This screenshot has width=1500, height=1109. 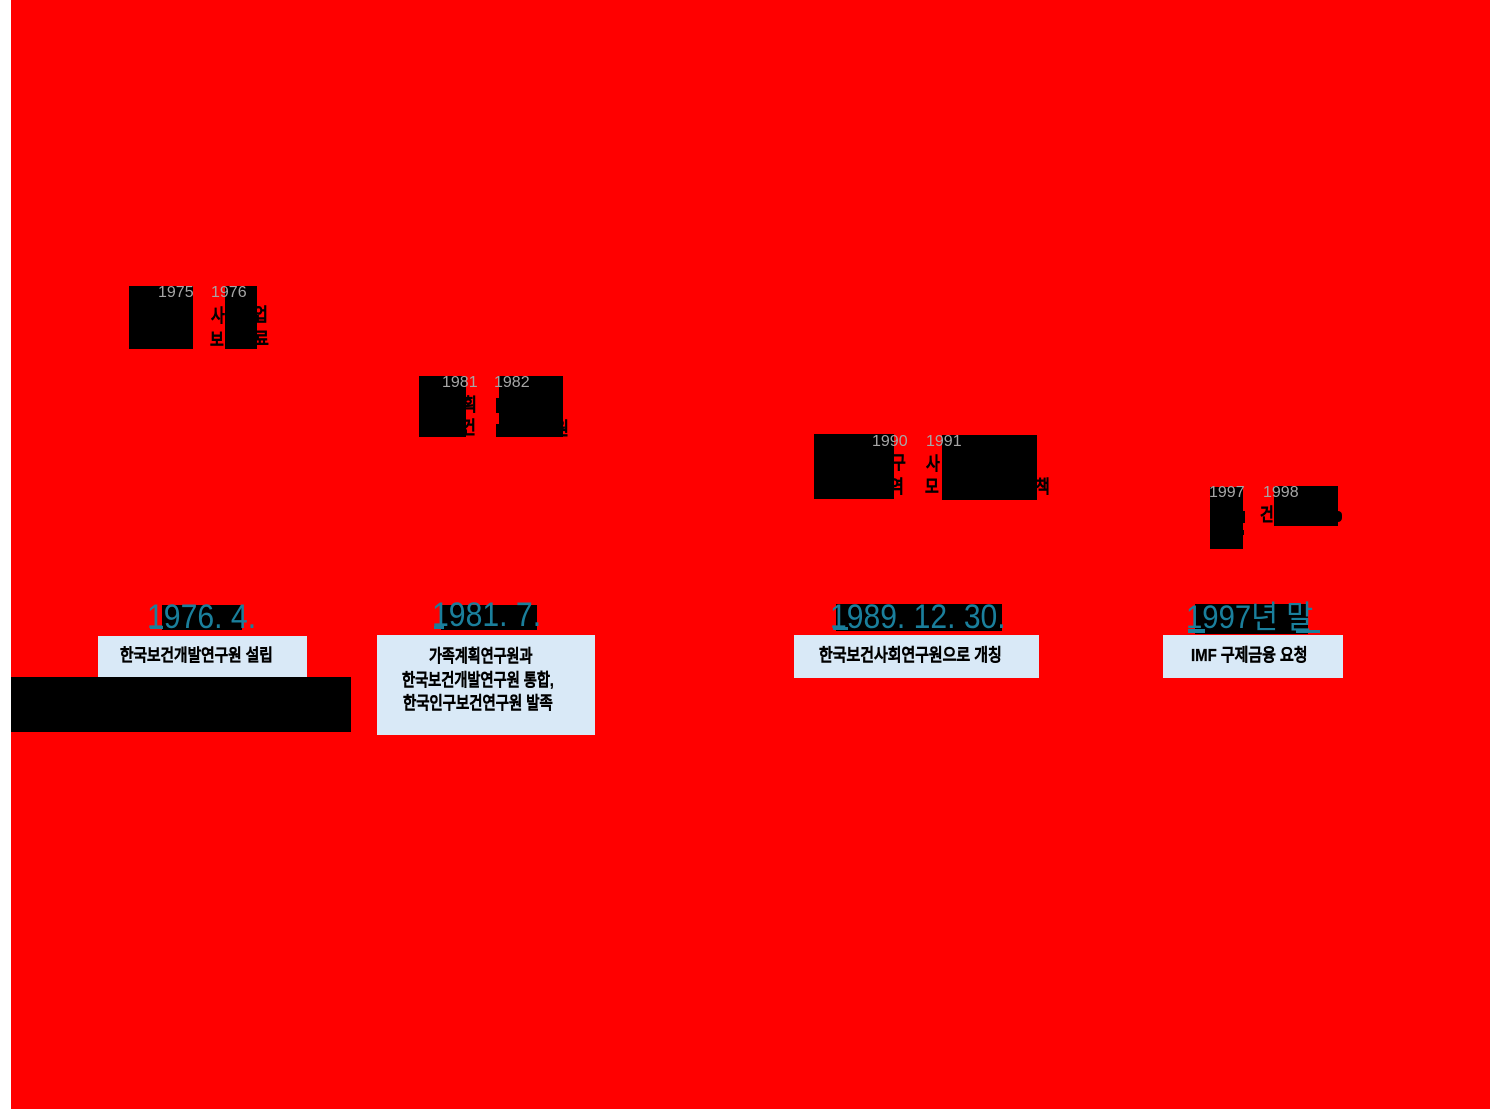 What do you see at coordinates (480, 655) in the screenshot?
I see `caption-line: 가족계획연구원과` at bounding box center [480, 655].